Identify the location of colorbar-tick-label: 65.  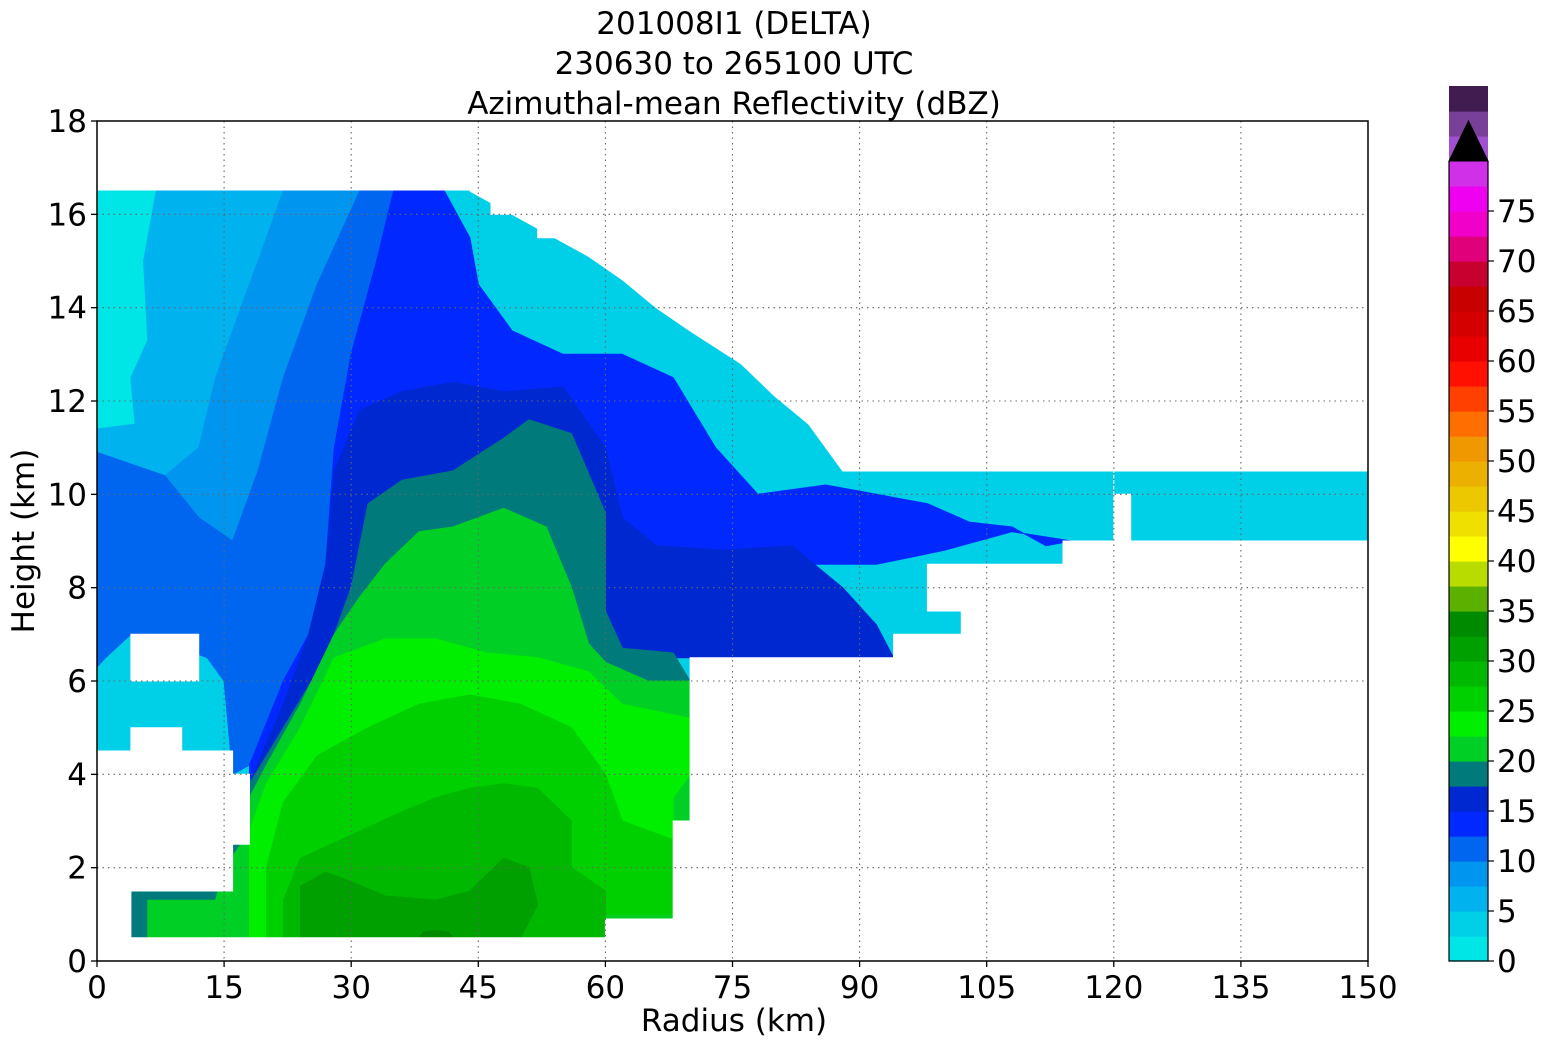
(1516, 312).